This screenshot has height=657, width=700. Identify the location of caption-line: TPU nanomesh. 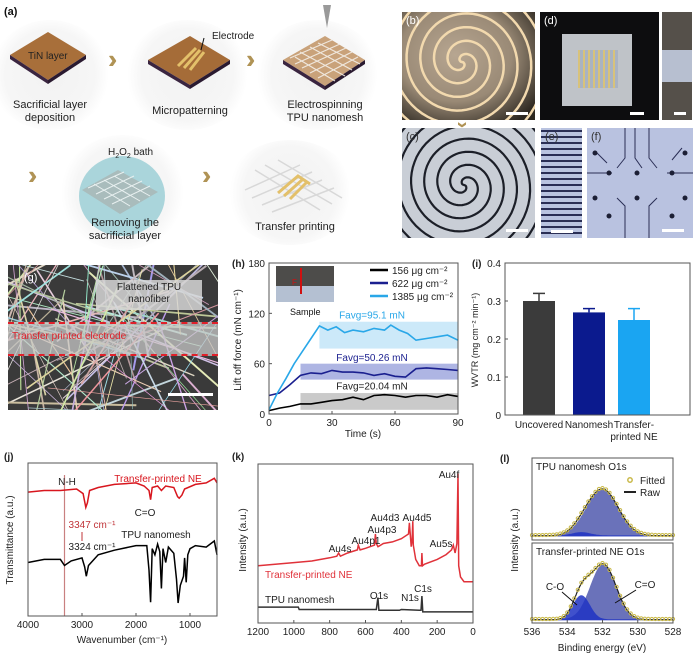
(325, 118).